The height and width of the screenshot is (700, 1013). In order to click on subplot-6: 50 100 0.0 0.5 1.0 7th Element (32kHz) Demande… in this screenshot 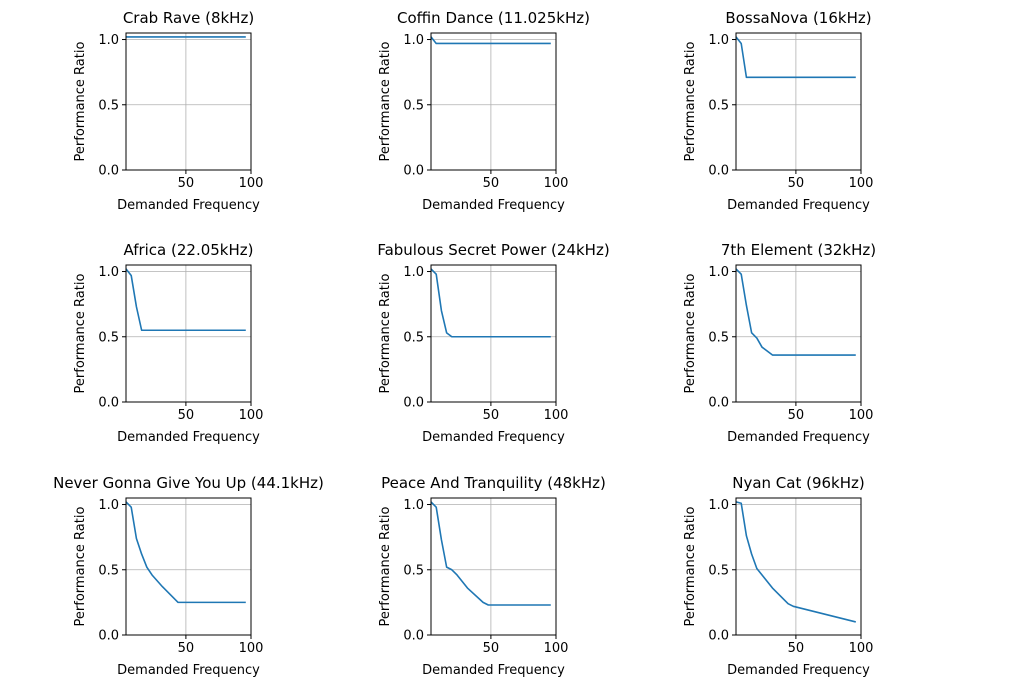, I will do `click(779, 343)`.